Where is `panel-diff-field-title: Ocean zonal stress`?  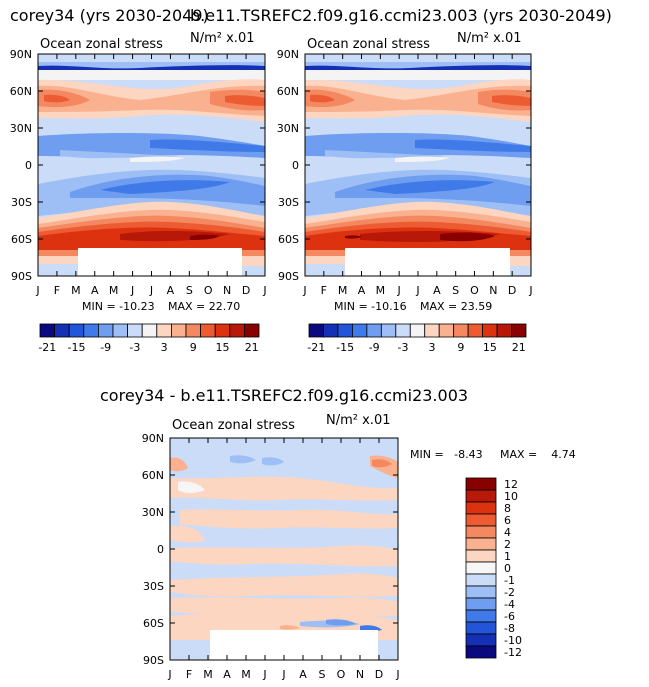 panel-diff-field-title: Ocean zonal stress is located at coordinates (233, 425).